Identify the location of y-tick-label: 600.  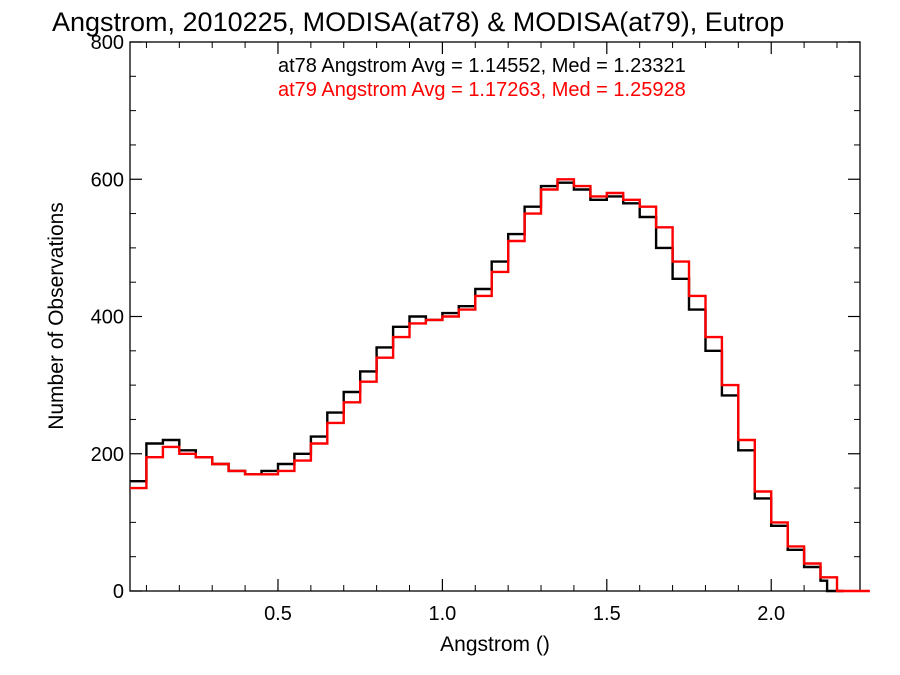
(107, 180).